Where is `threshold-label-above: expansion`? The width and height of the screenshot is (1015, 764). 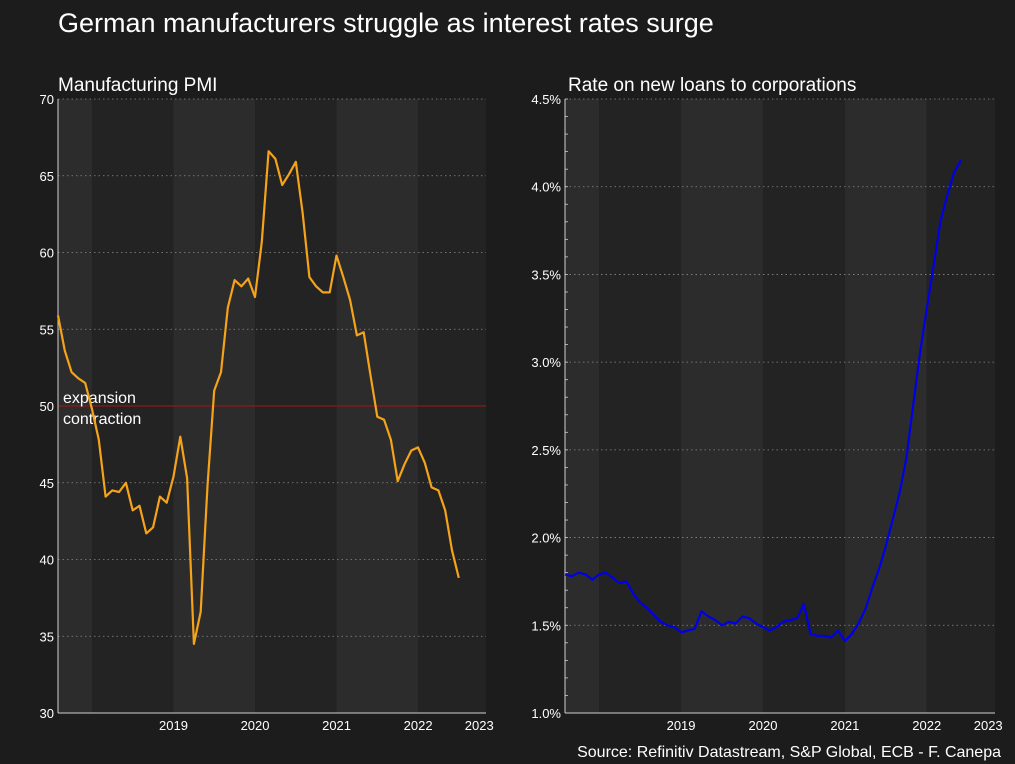 threshold-label-above: expansion is located at coordinates (99, 398).